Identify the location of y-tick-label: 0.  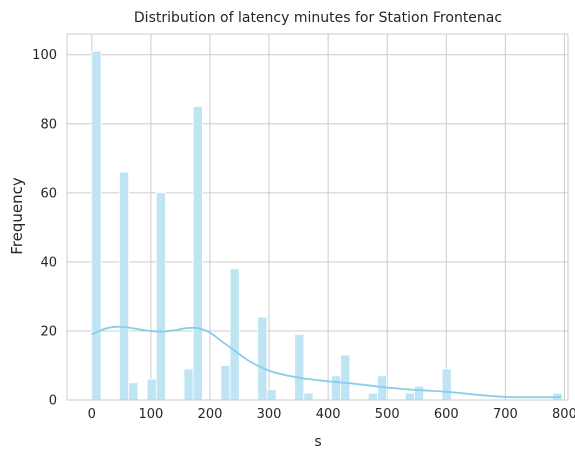
(53, 401).